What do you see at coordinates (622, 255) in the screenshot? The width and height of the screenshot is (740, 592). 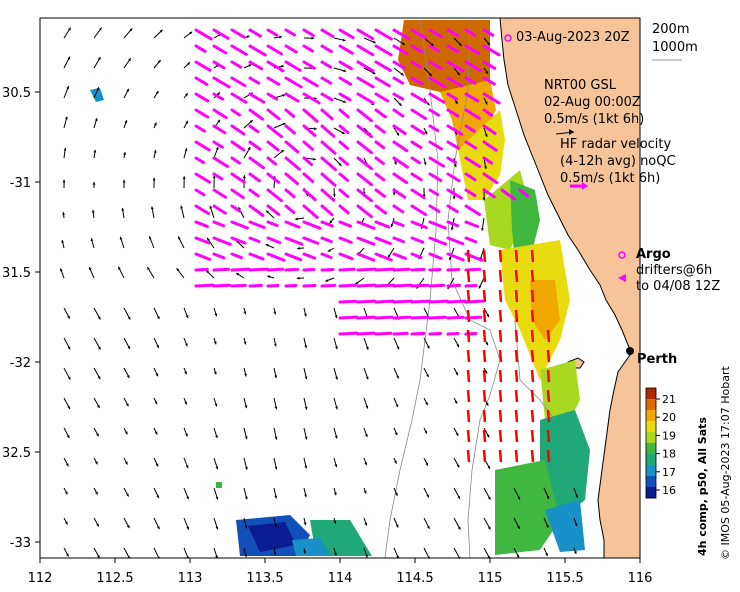 I see `argo-icon` at bounding box center [622, 255].